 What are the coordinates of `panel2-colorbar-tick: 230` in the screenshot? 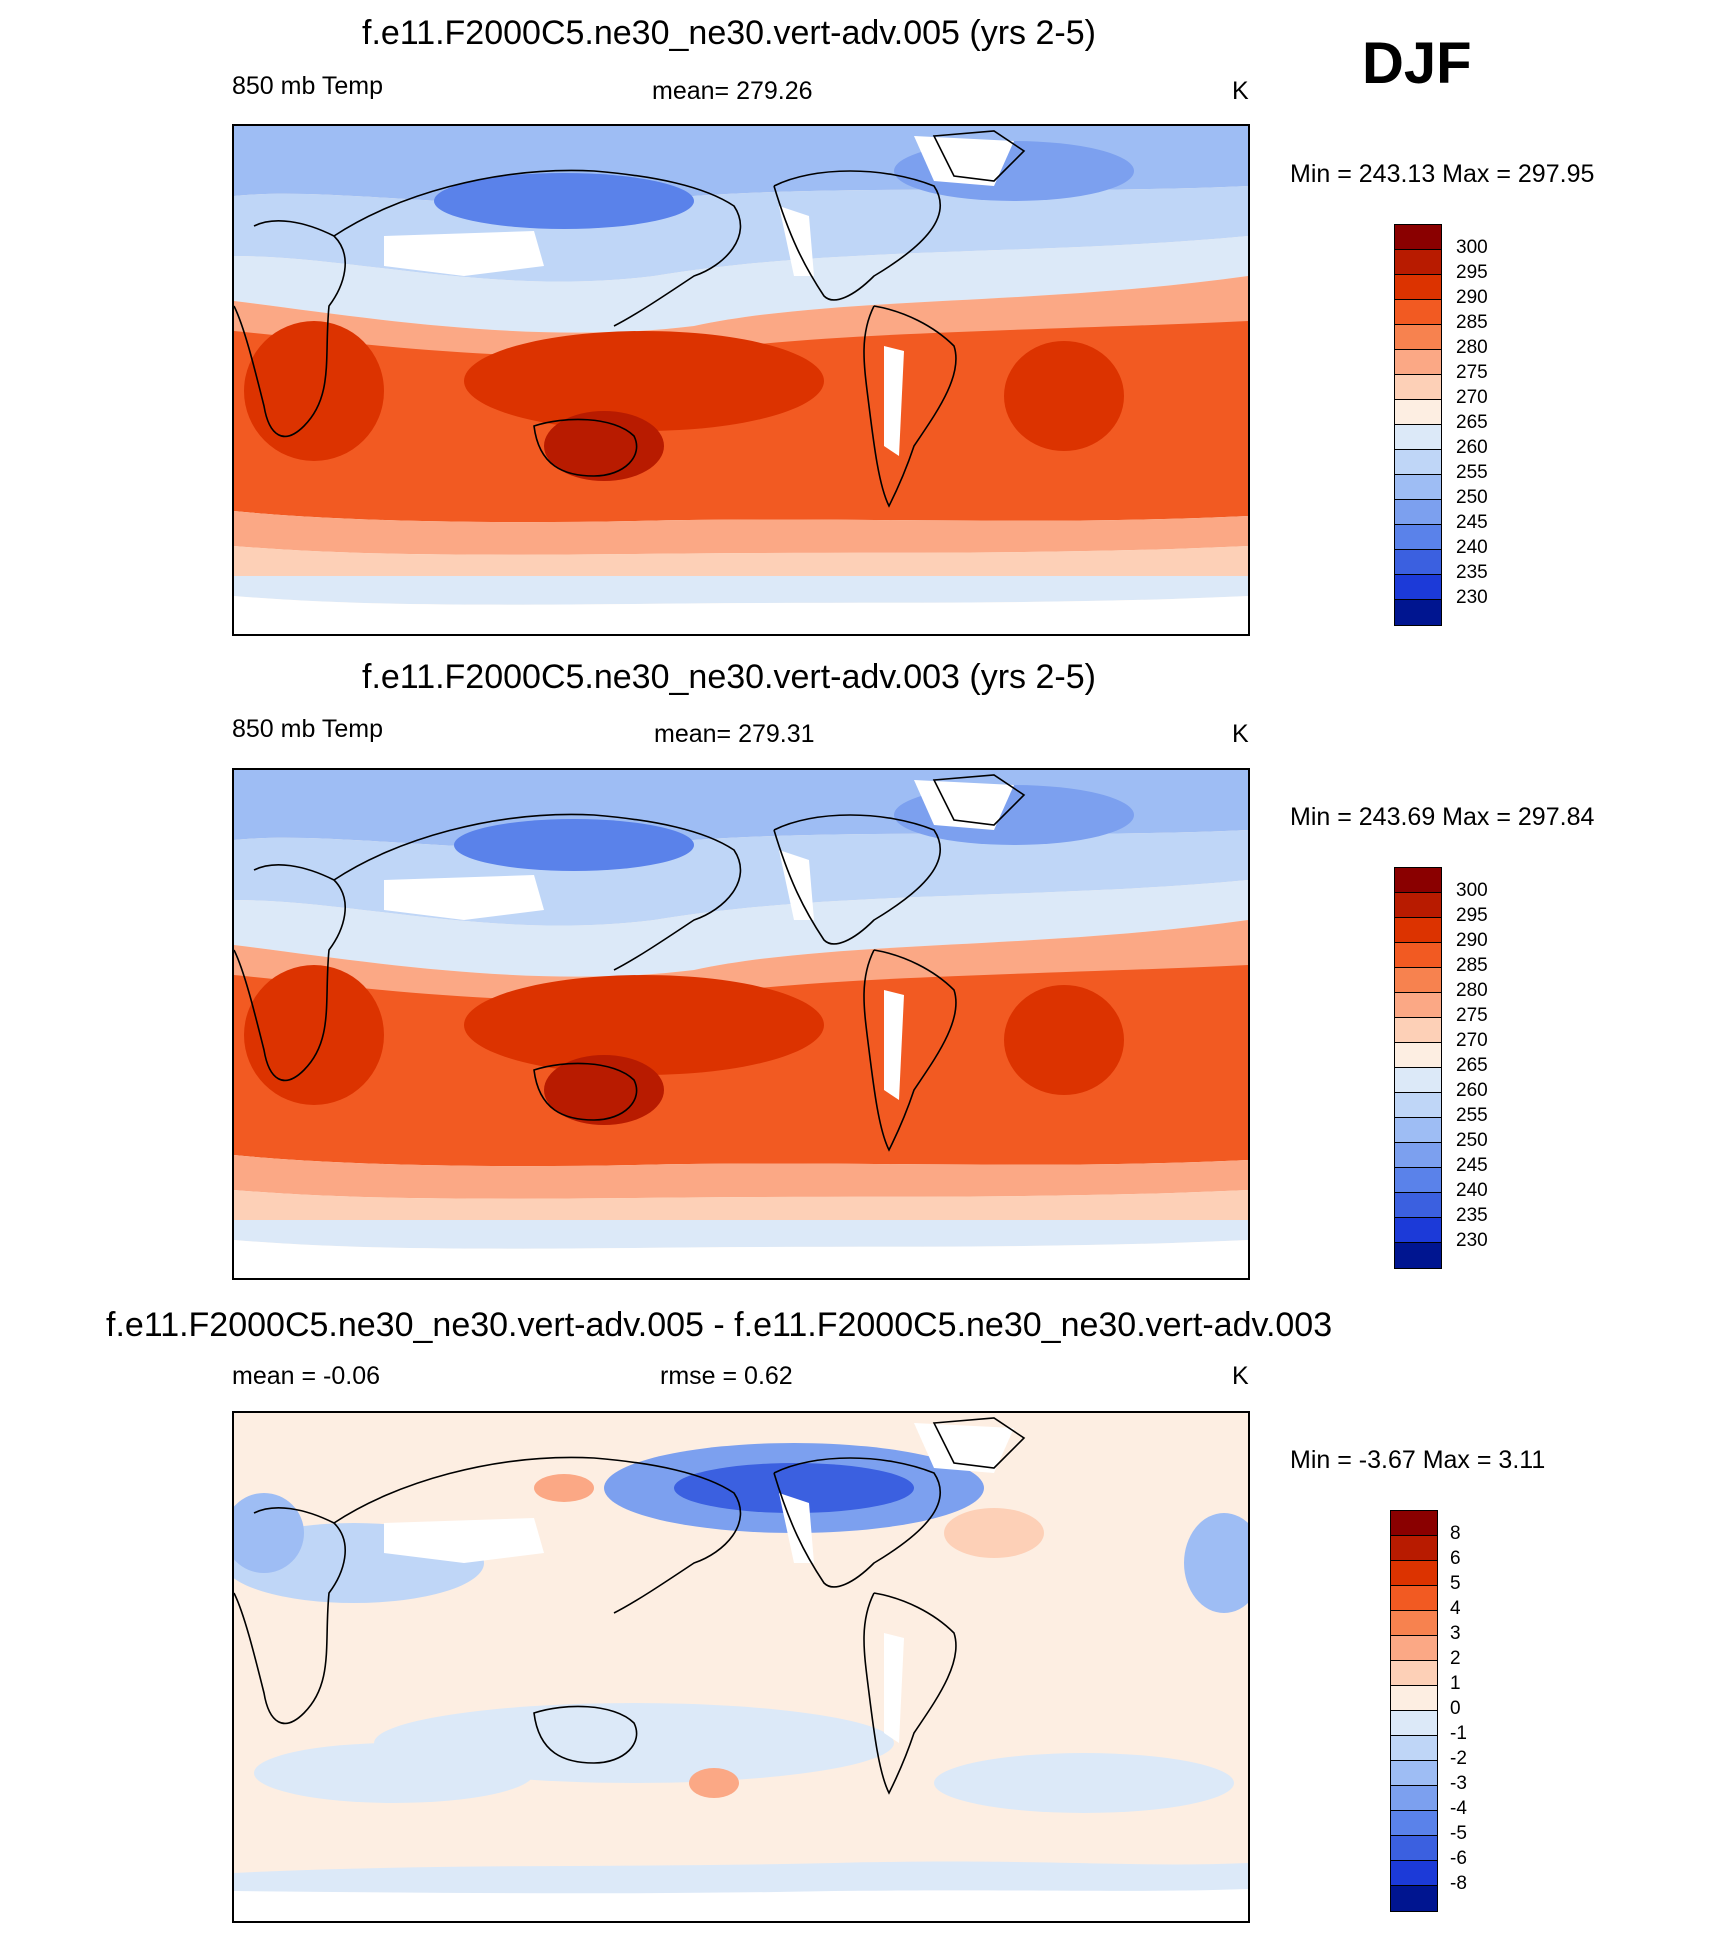 It's located at (1472, 1240).